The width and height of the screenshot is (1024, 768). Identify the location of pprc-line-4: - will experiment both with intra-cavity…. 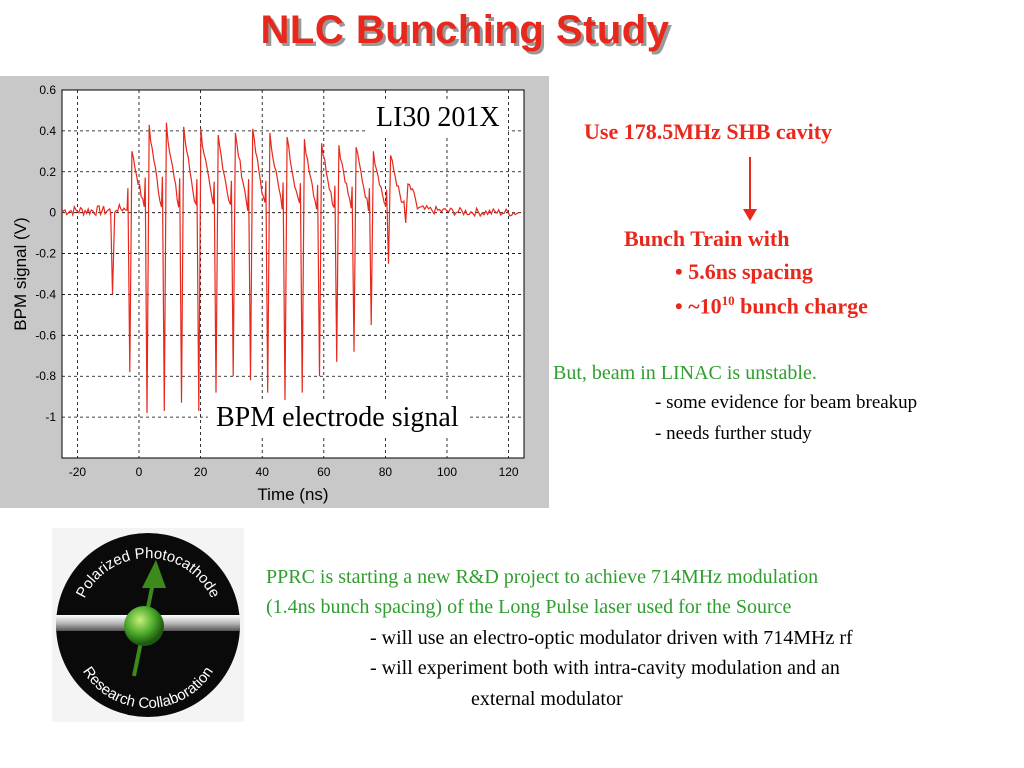
(605, 668).